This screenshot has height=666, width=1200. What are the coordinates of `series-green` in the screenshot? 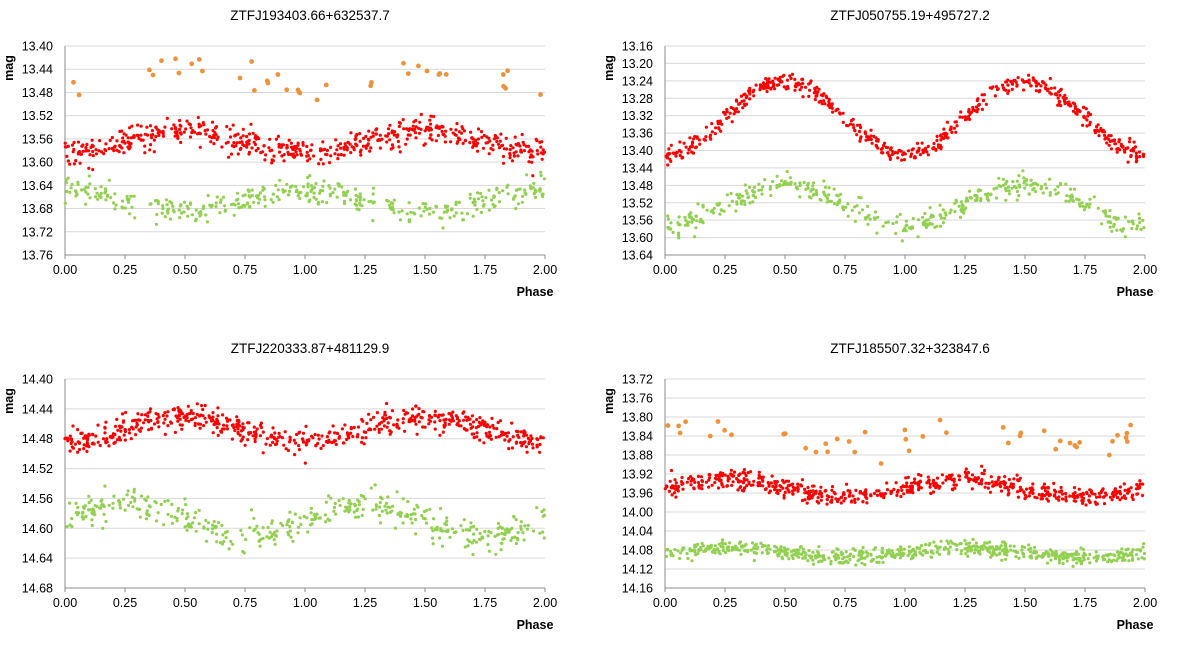 It's located at (306, 520).